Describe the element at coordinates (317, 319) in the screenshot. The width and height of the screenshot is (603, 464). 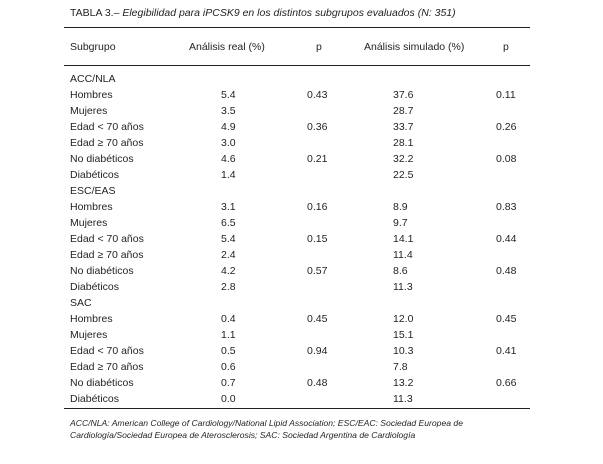
I see `cell-p-real: 0.45` at that location.